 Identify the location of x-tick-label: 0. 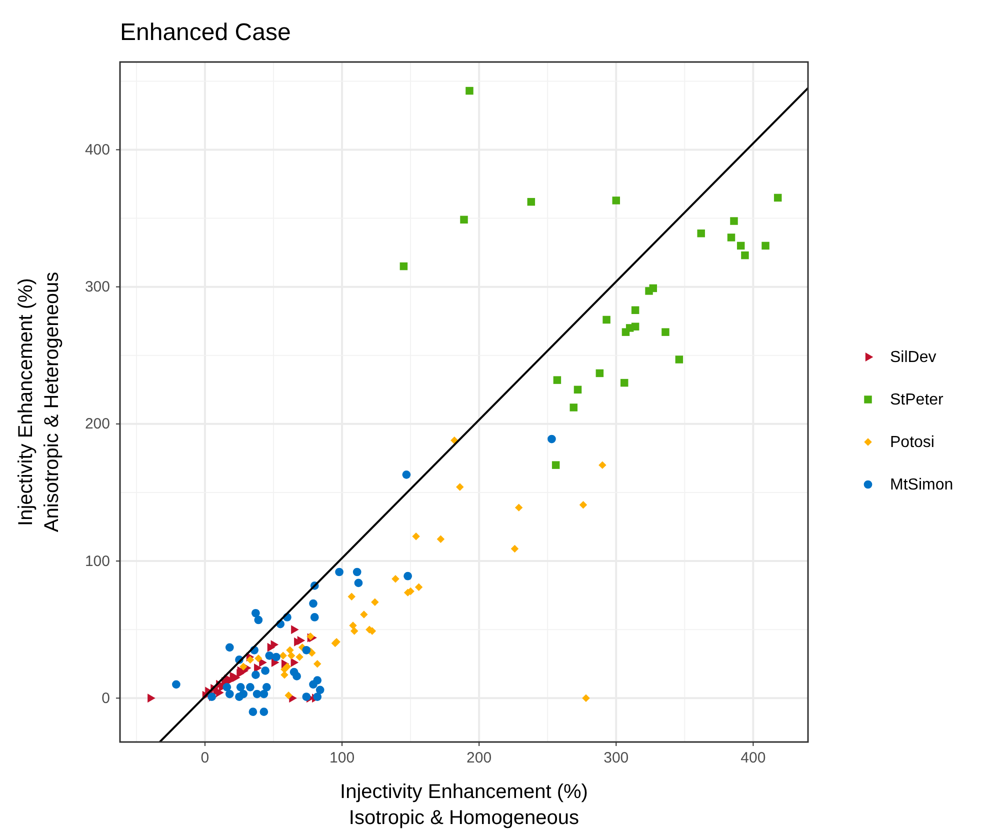
(205, 758).